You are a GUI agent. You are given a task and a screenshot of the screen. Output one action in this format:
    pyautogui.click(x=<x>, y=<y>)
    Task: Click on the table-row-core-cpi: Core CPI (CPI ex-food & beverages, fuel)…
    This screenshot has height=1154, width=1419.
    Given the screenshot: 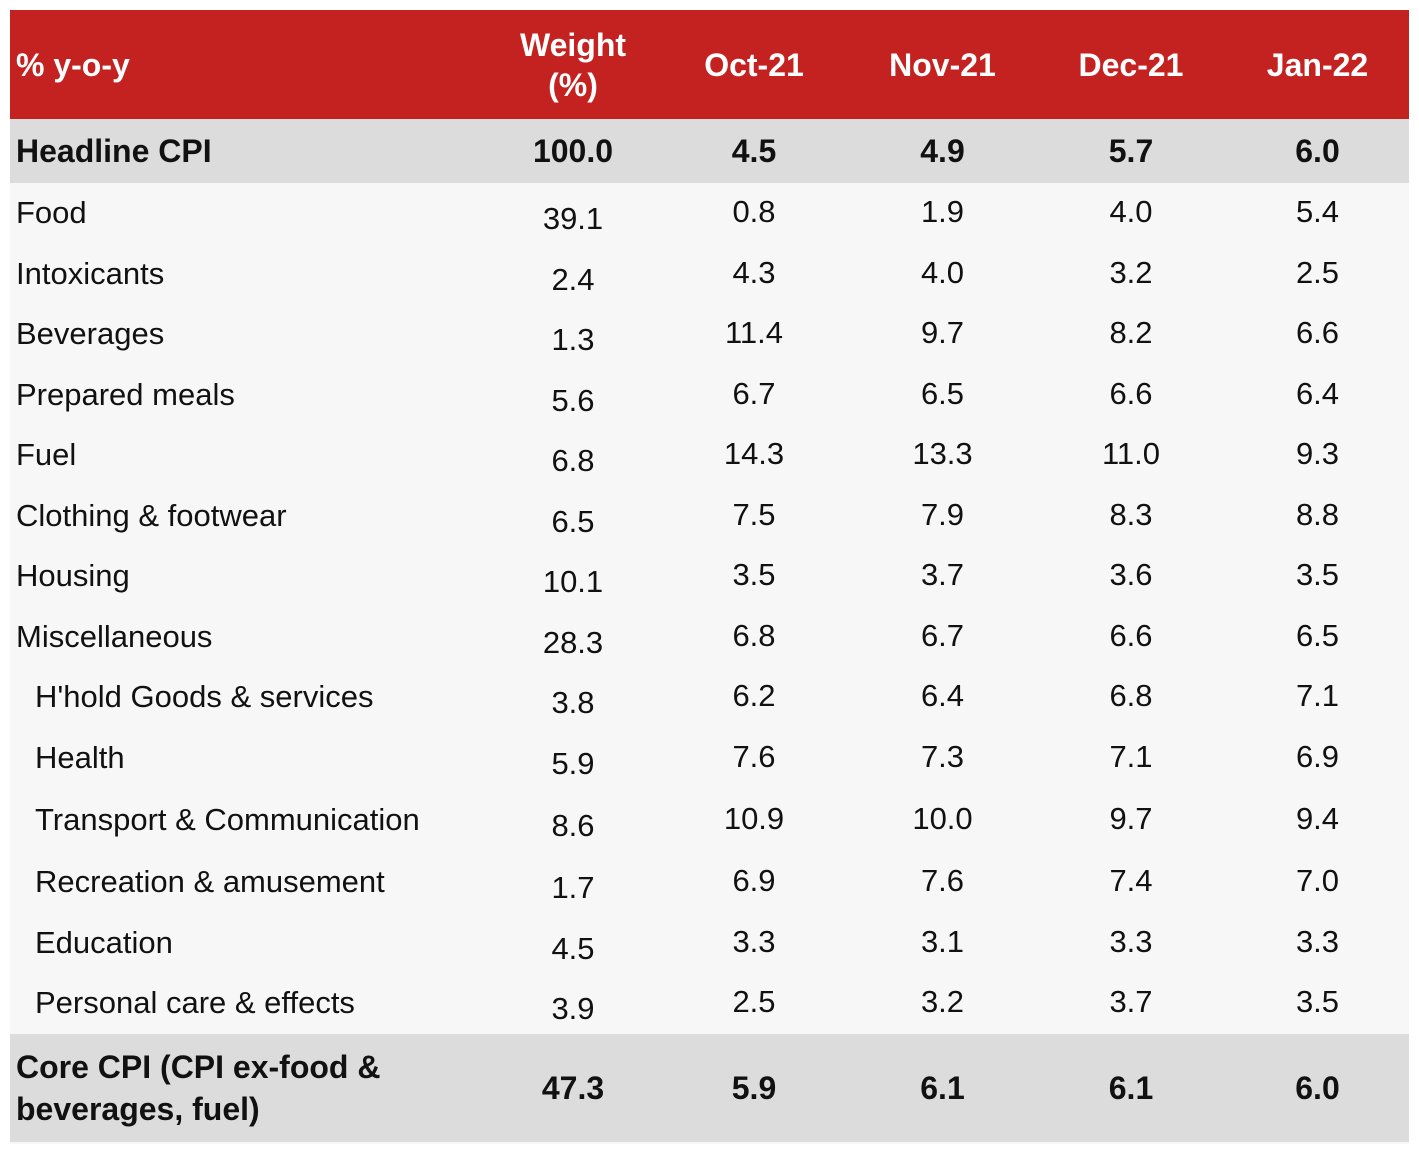 What is the action you would take?
    pyautogui.click(x=709, y=1087)
    